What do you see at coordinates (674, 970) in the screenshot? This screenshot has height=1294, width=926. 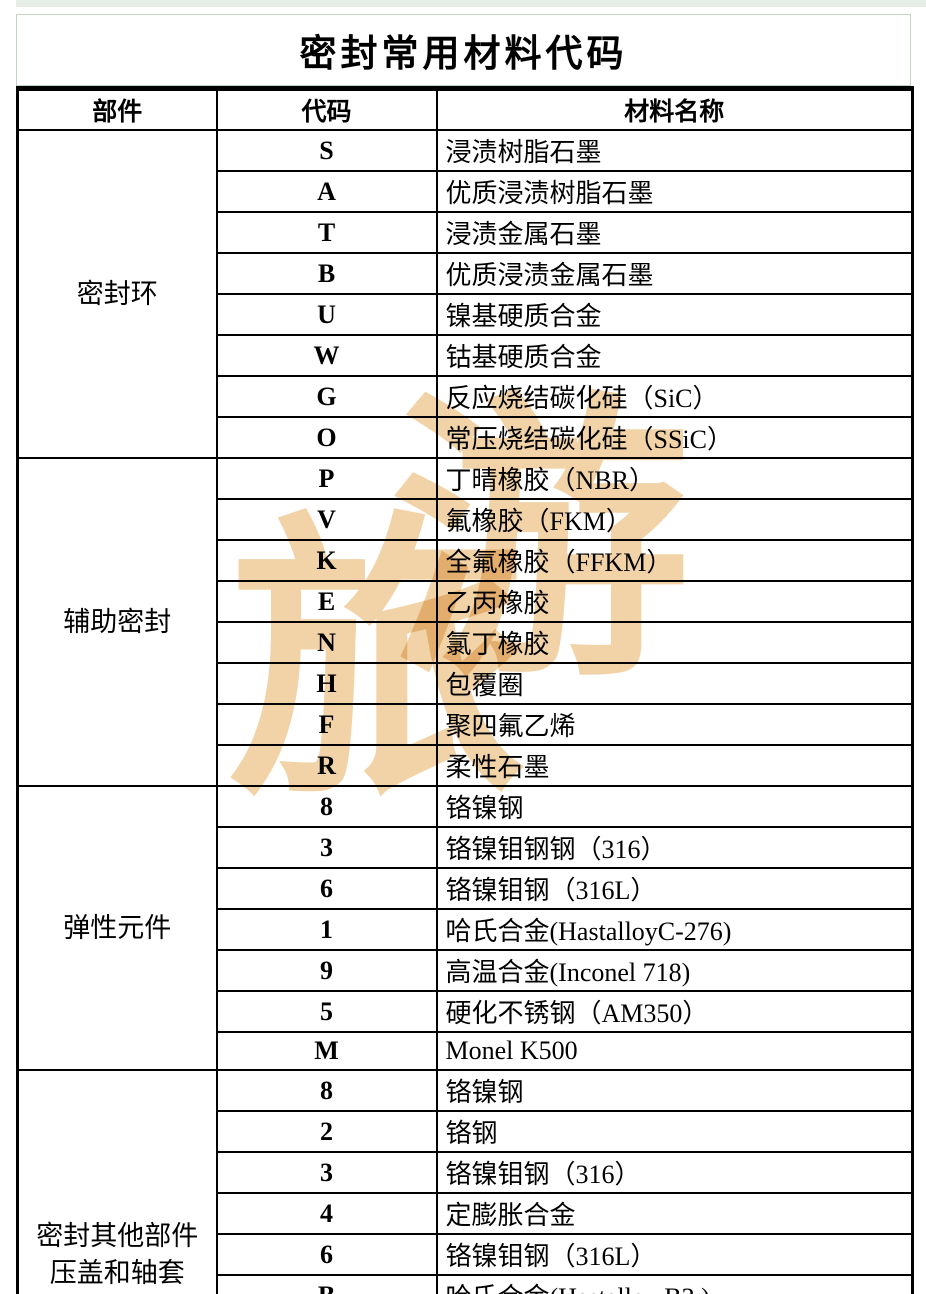 I see `material-cell: 高温合金(Inconel 718)` at bounding box center [674, 970].